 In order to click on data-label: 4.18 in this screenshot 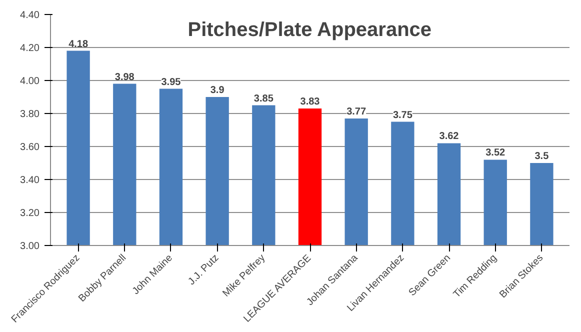, I will do `click(78, 44)`.